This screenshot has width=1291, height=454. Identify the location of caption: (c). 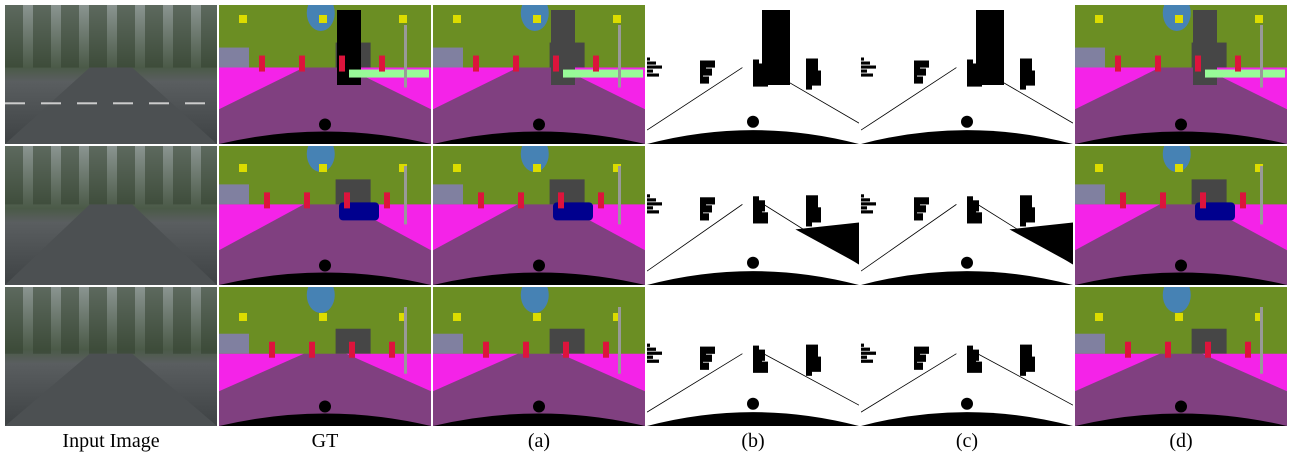
(967, 441).